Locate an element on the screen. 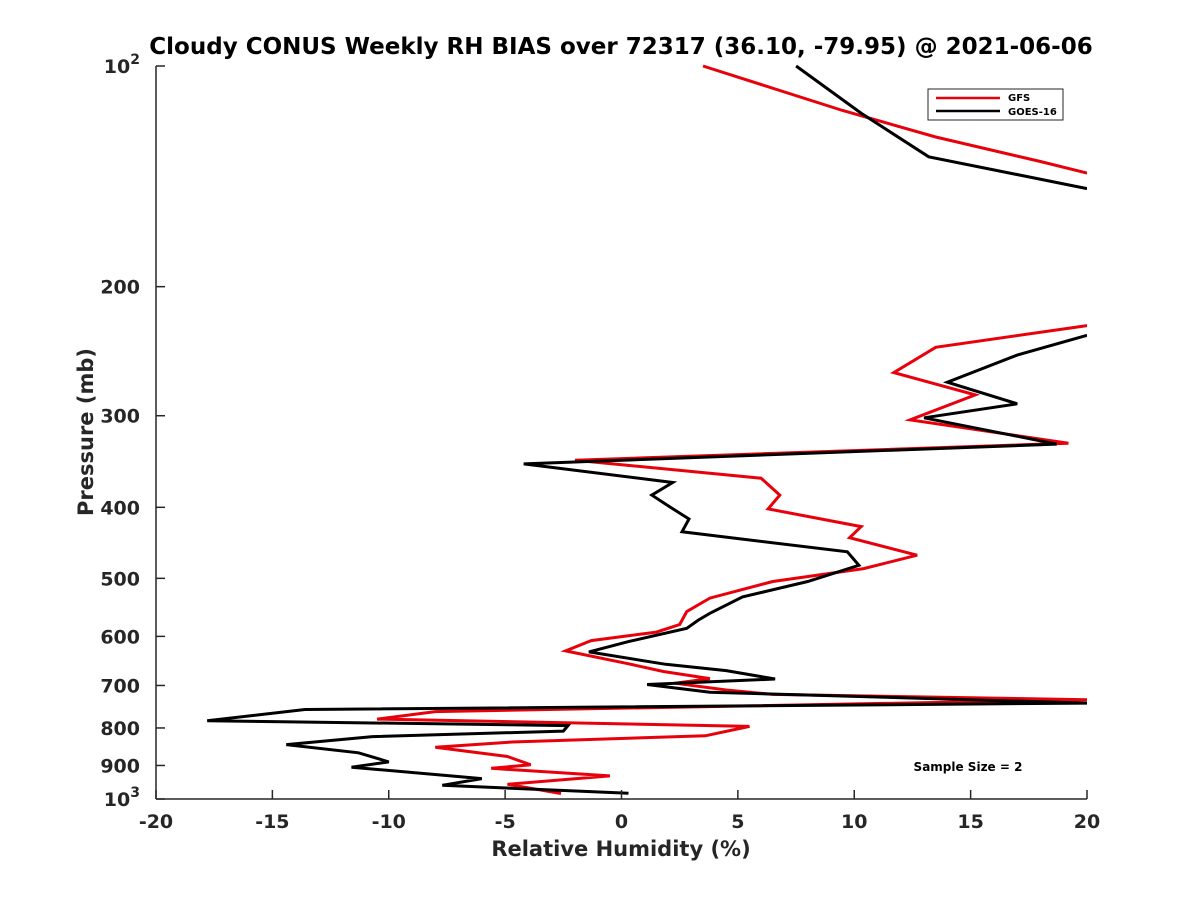  y-tick-label: 200 is located at coordinates (120, 288).